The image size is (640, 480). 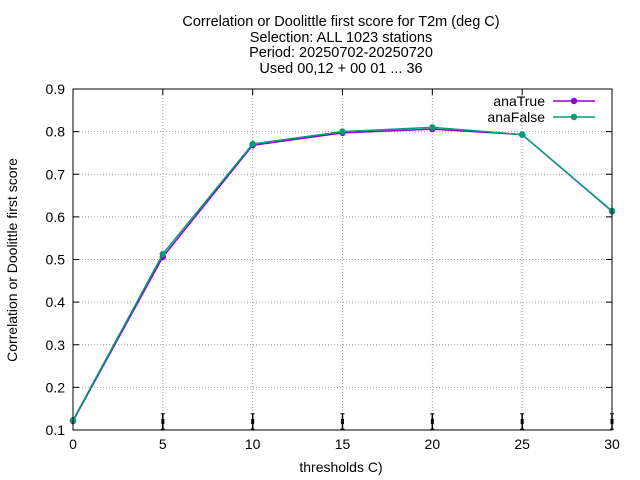 I want to click on y-tick-label: 0.1, so click(x=56, y=430).